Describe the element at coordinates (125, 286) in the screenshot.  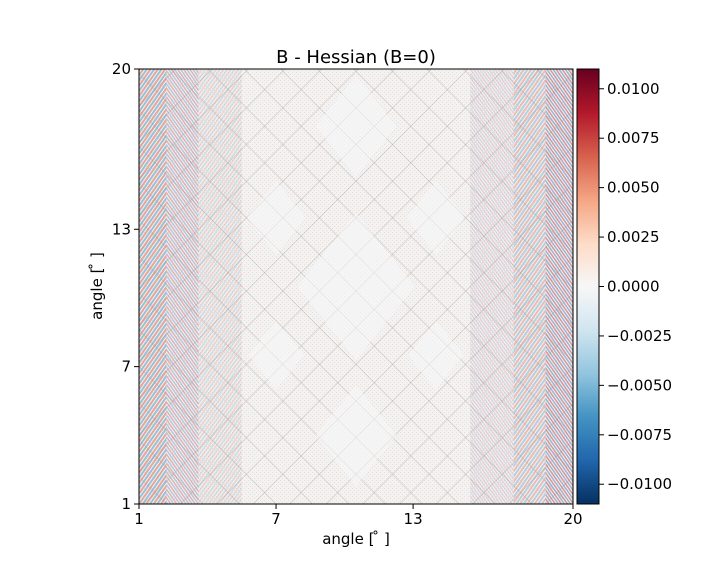
I see `y-axis: 1 7 13 20` at that location.